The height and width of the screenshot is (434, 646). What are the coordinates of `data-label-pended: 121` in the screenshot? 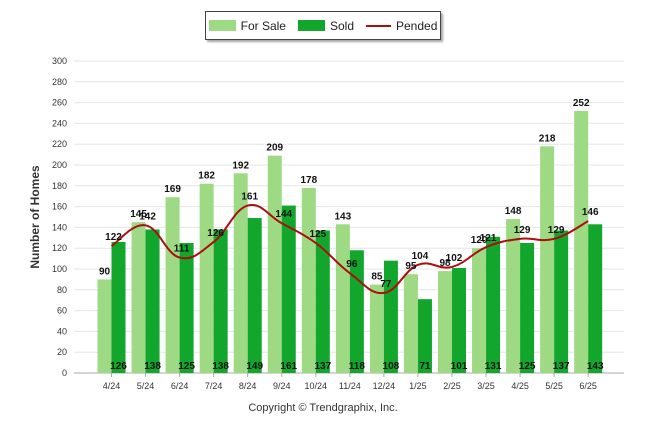 It's located at (488, 238).